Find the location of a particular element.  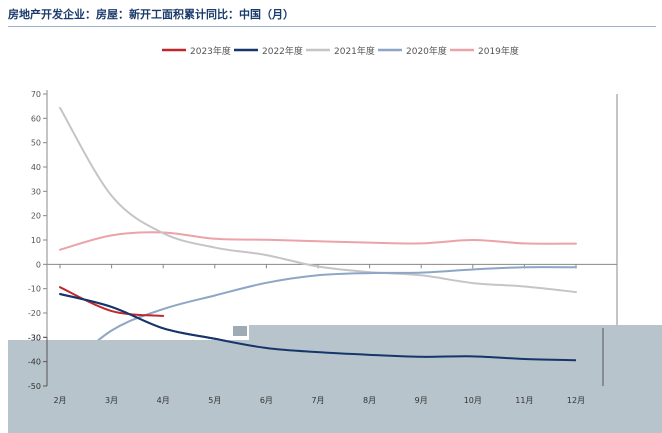

title-divider is located at coordinates (332, 26).